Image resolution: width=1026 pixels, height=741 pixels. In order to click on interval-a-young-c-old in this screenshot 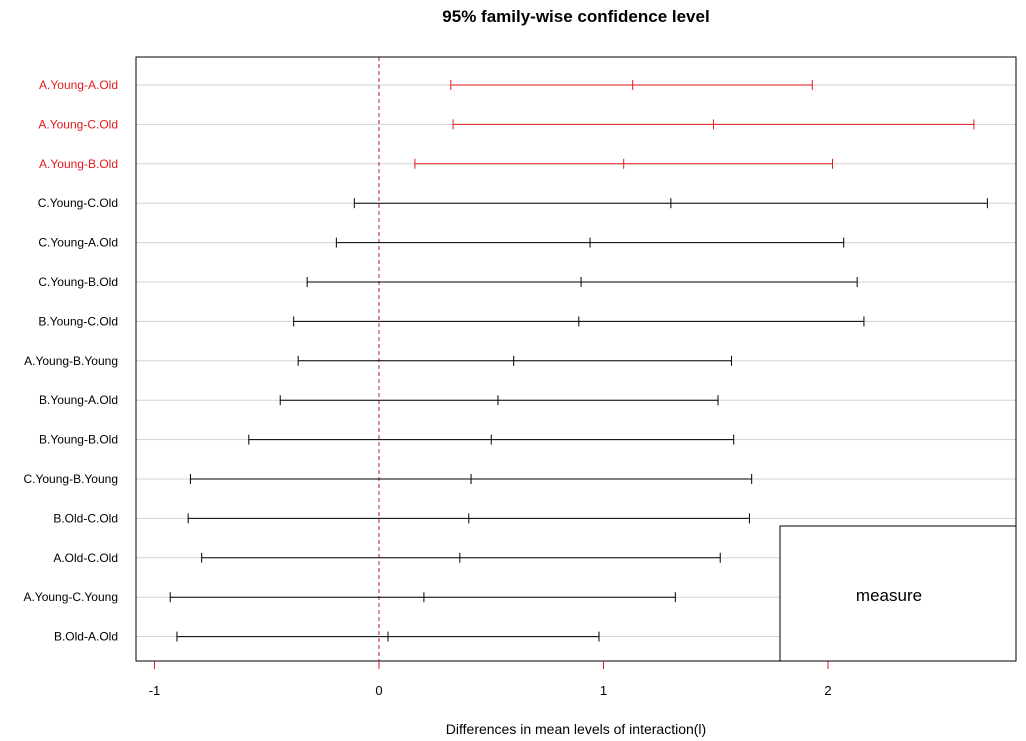, I will do `click(713, 124)`.